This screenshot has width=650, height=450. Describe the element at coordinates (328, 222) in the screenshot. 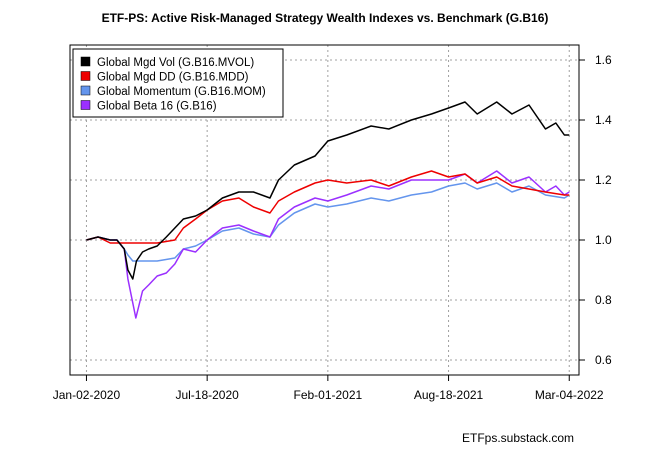

I see `series-line-global-momentum` at that location.